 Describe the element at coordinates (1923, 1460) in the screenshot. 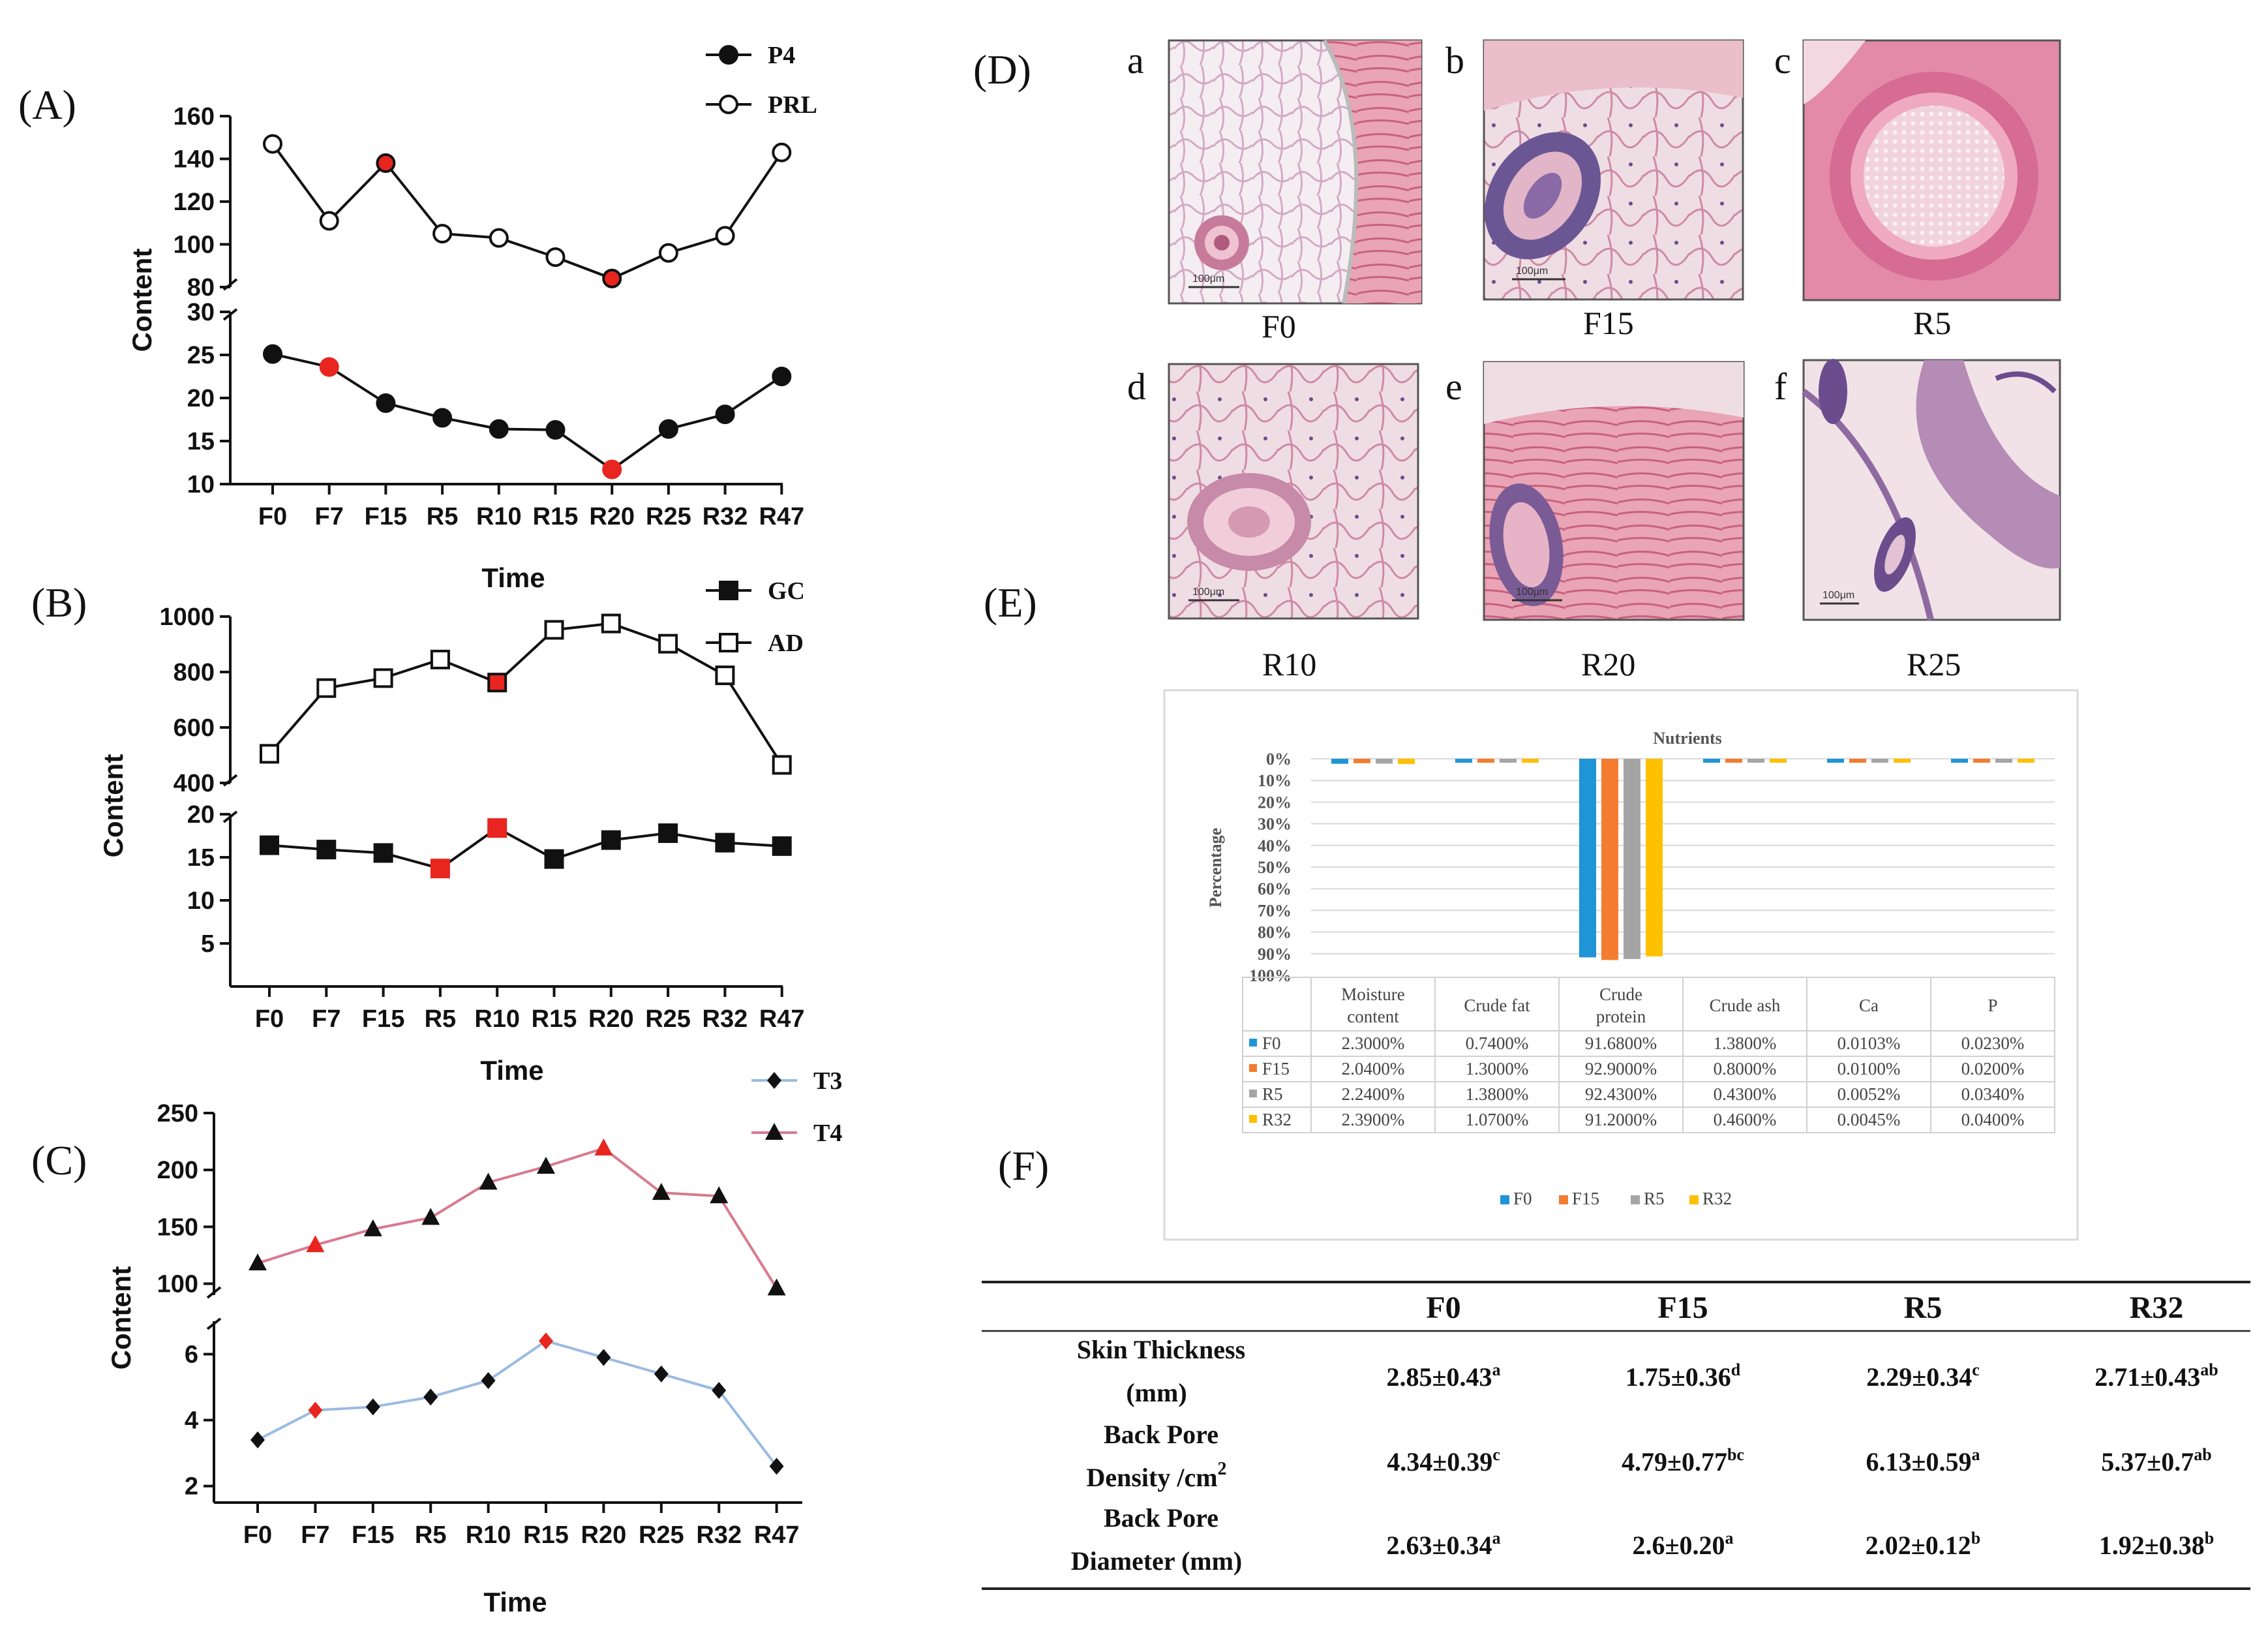

I see `table-cell: 6.13±0.59a` at that location.